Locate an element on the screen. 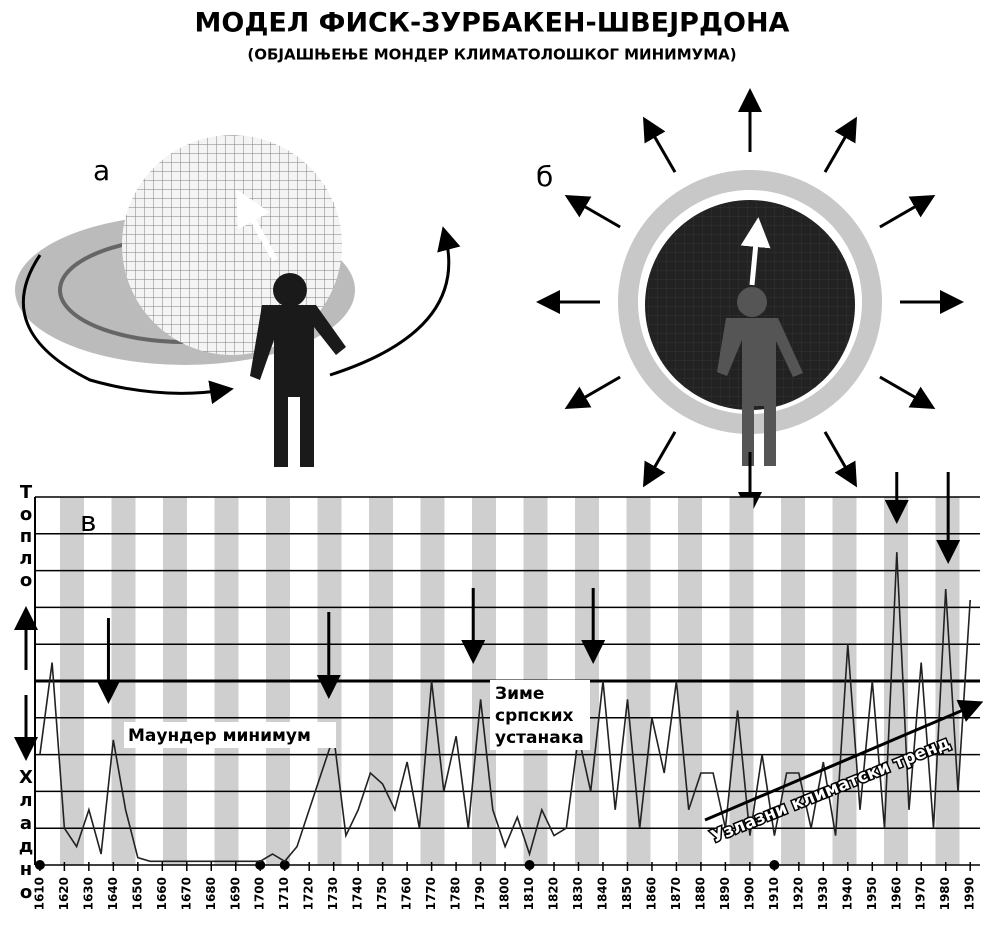 This screenshot has height=929, width=984. x-tick-label: 1720 is located at coordinates (309, 893).